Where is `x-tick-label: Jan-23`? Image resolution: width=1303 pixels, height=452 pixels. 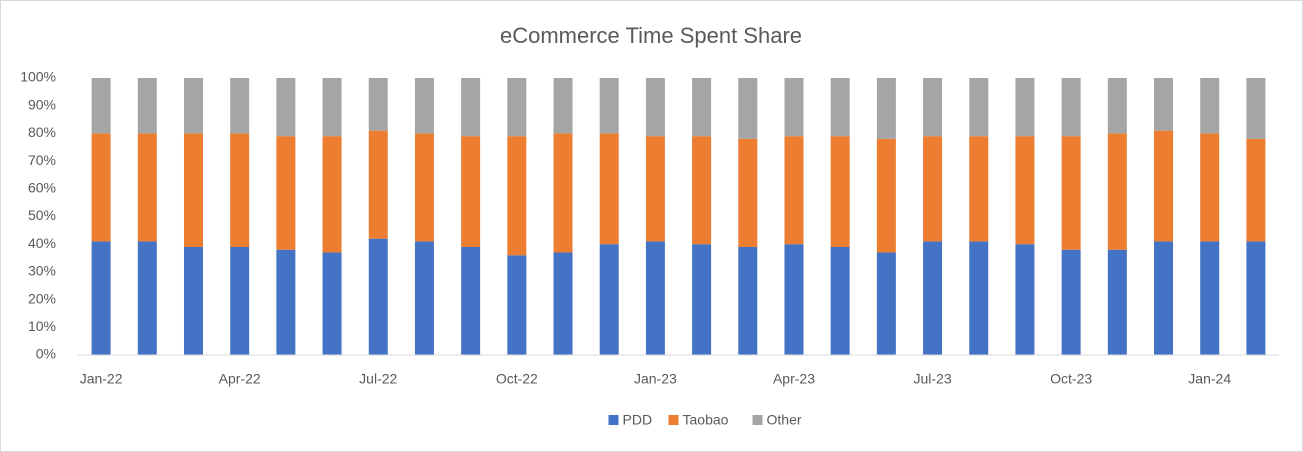 x-tick-label: Jan-23 is located at coordinates (655, 379).